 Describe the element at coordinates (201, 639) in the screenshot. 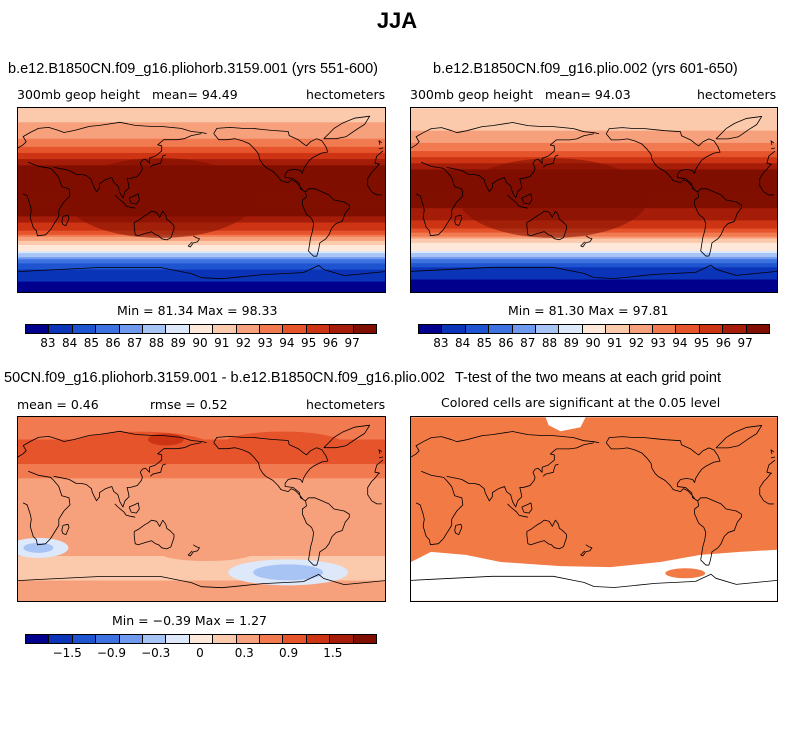

I see `panel3-colorbar` at that location.